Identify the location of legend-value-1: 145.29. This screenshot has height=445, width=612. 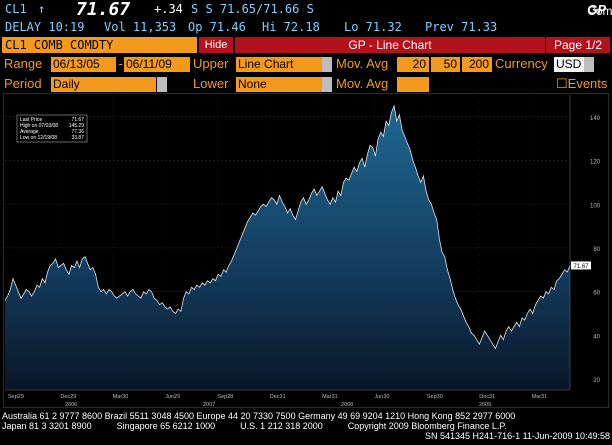
(77, 126).